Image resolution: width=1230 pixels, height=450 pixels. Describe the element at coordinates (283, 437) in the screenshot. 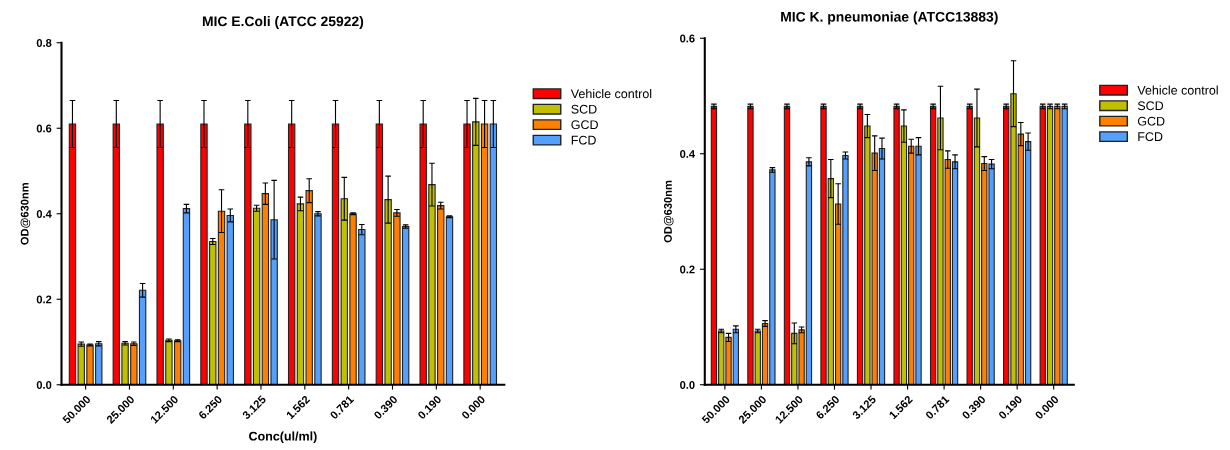

I see `x-axis-title: Conc(ul/ml)` at that location.